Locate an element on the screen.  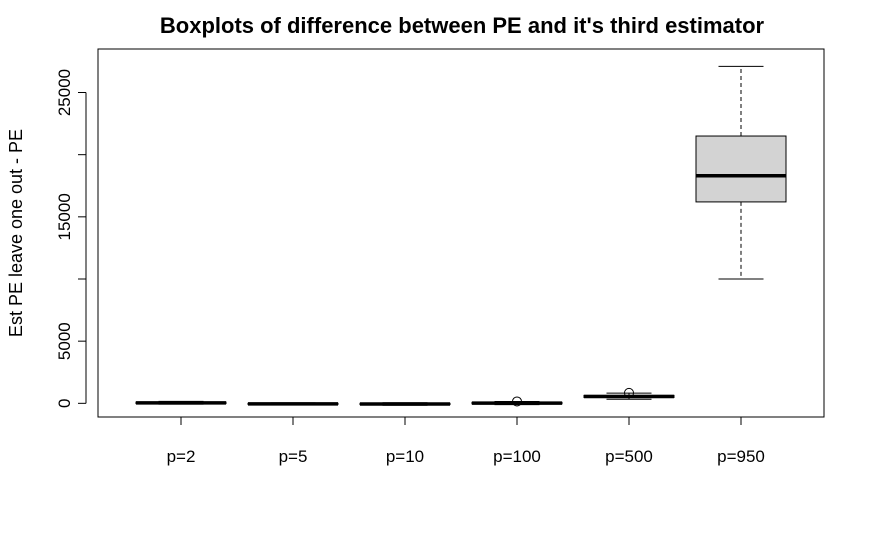
y-tick-label: 15000 is located at coordinates (64, 216).